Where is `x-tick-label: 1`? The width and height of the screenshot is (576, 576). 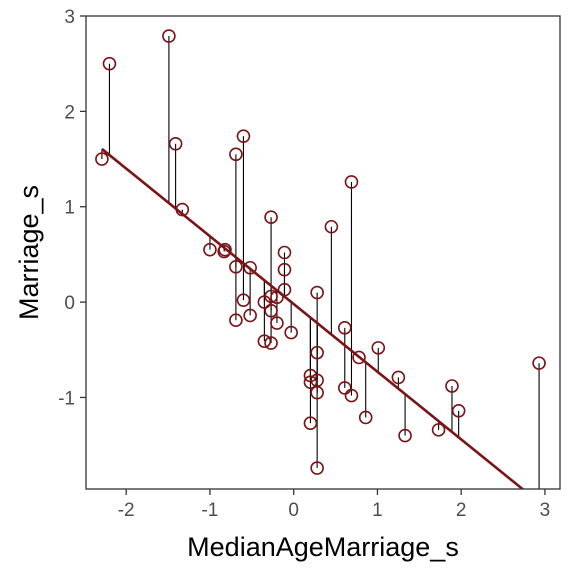 x-tick-label: 1 is located at coordinates (377, 510).